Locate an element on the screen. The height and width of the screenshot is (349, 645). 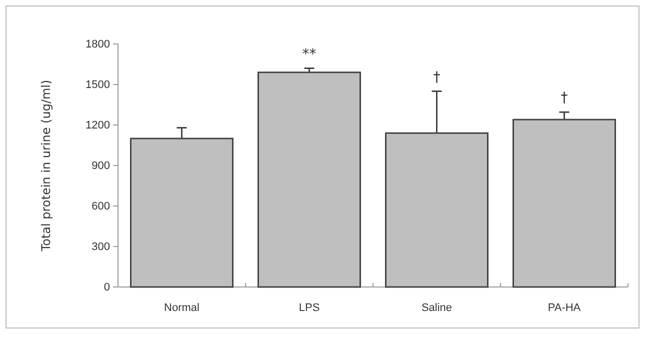
y-axis-title: Total protein in urine (ug/ml) is located at coordinates (46, 166).